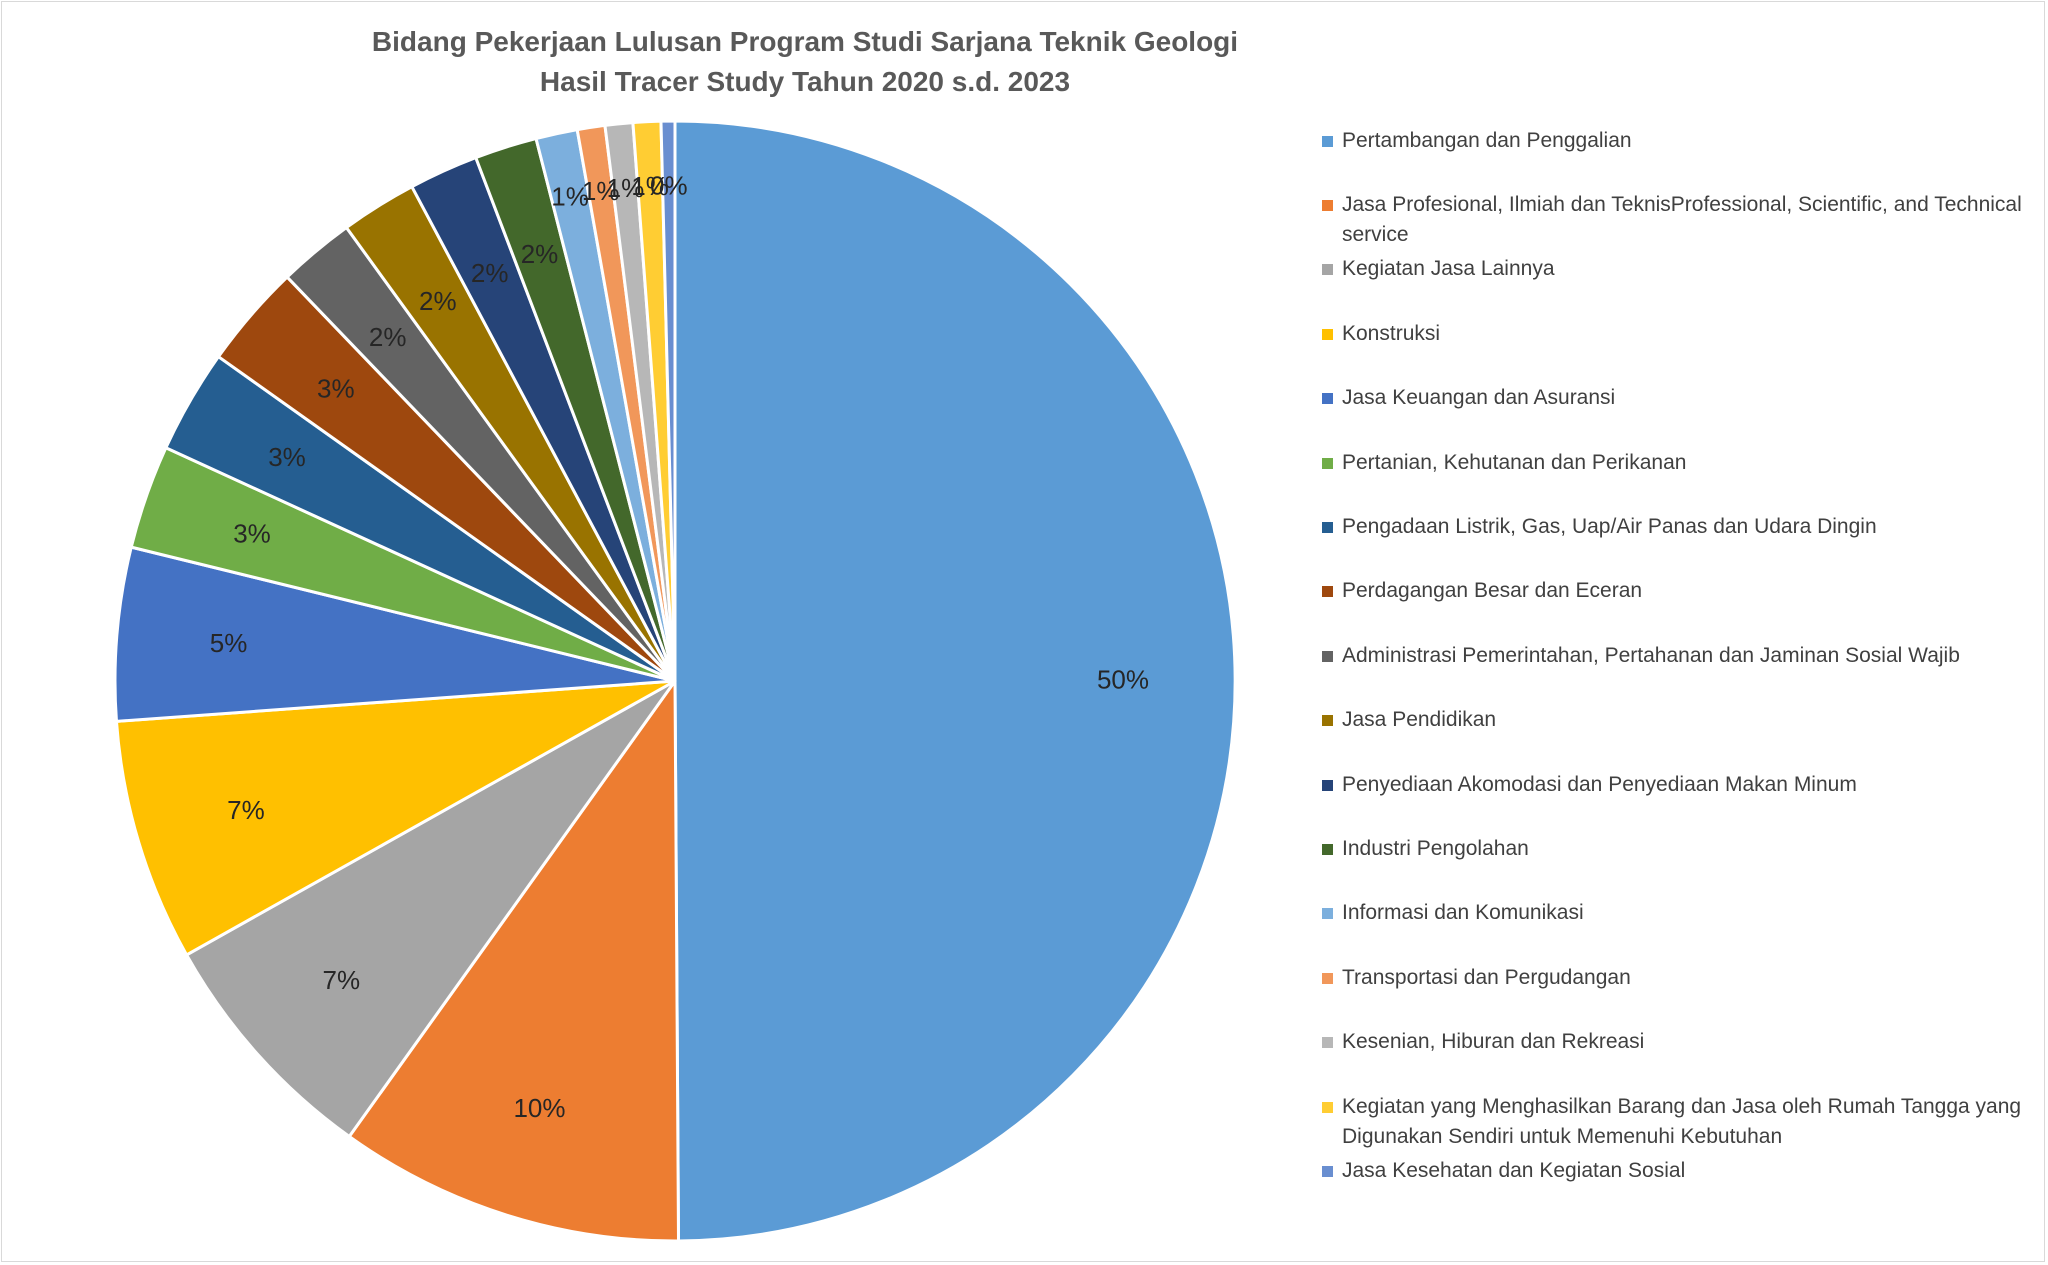 Image resolution: width=2048 pixels, height=1265 pixels. I want to click on legend-label-6: Pertanian, Kehutanan dan Perikanan, so click(1514, 462).